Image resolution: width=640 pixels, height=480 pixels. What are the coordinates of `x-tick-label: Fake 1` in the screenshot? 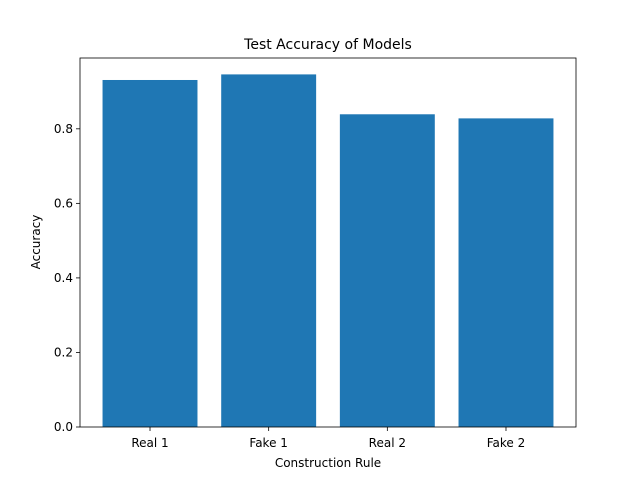 It's located at (268, 443).